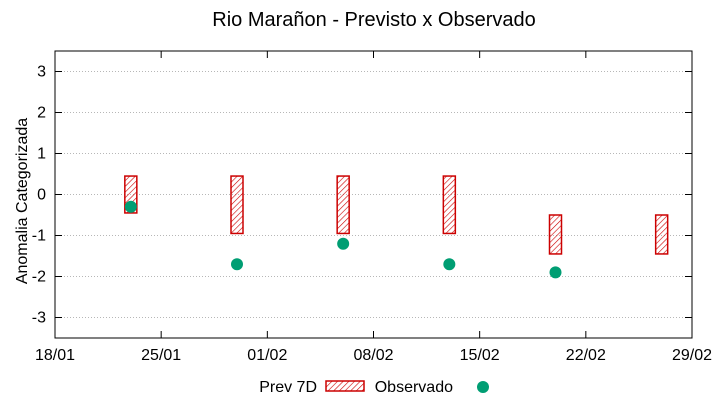 The width and height of the screenshot is (720, 405). Describe the element at coordinates (41, 195) in the screenshot. I see `y-tick-label: 0` at that location.